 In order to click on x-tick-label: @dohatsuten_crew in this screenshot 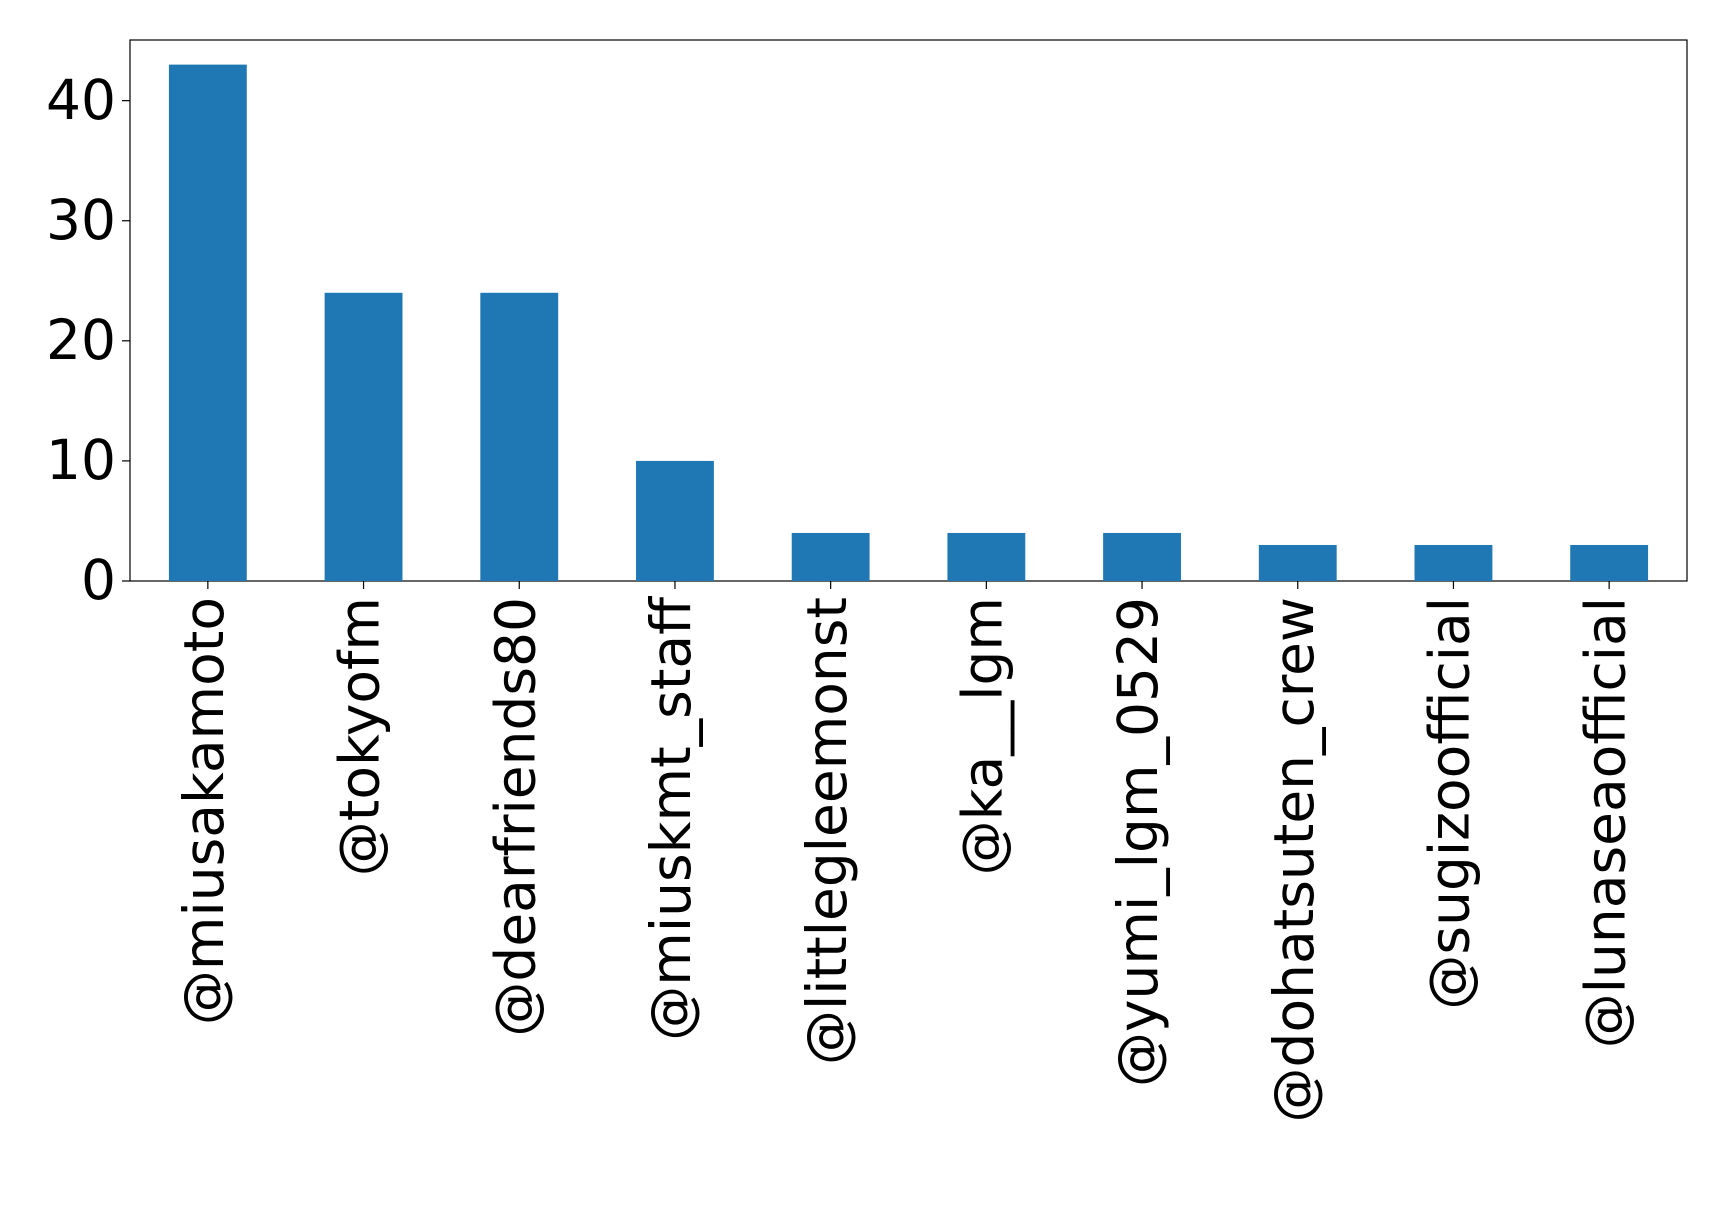, I will do `click(1294, 859)`.